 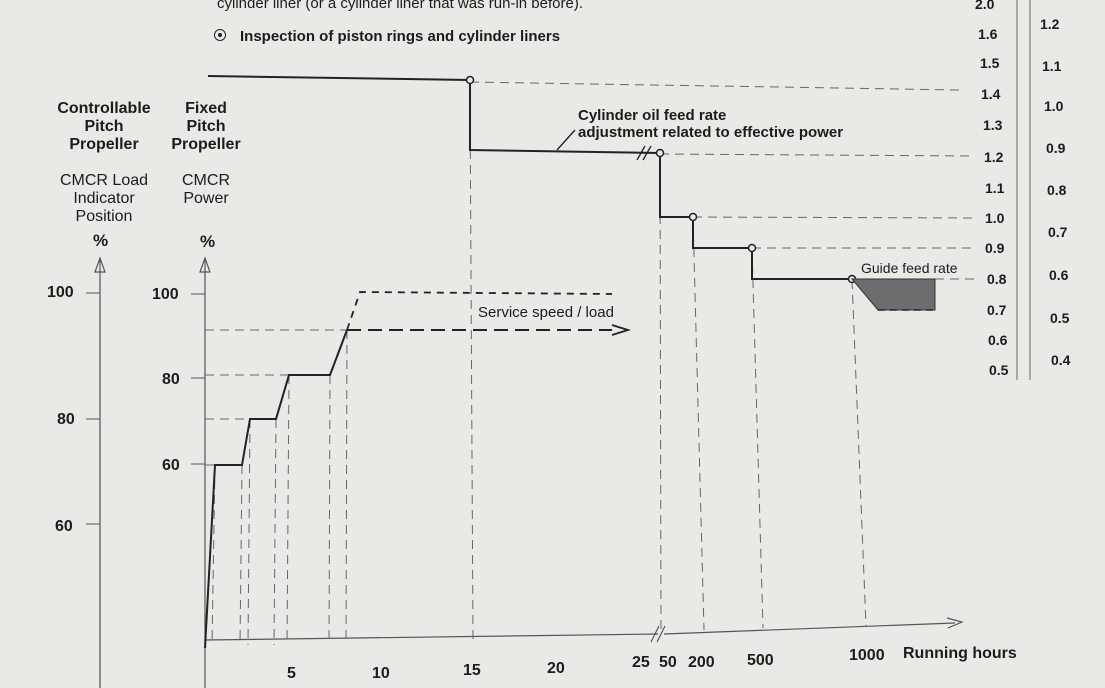 I want to click on right-outer-tick-0.9: 0.9, so click(x=995, y=248).